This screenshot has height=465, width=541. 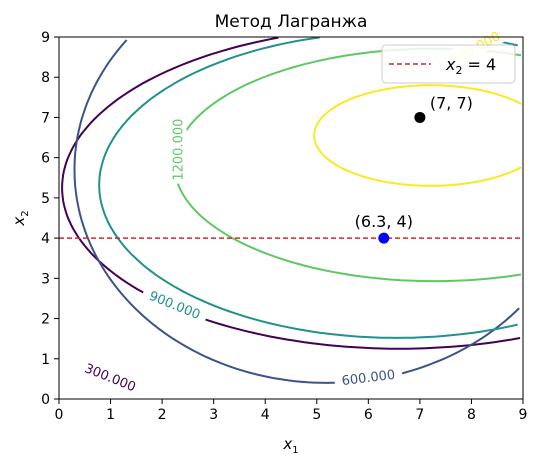 I want to click on x-axis-ticks: 0 1 2 3 4 5 6 7 8 9, so click(x=291, y=411).